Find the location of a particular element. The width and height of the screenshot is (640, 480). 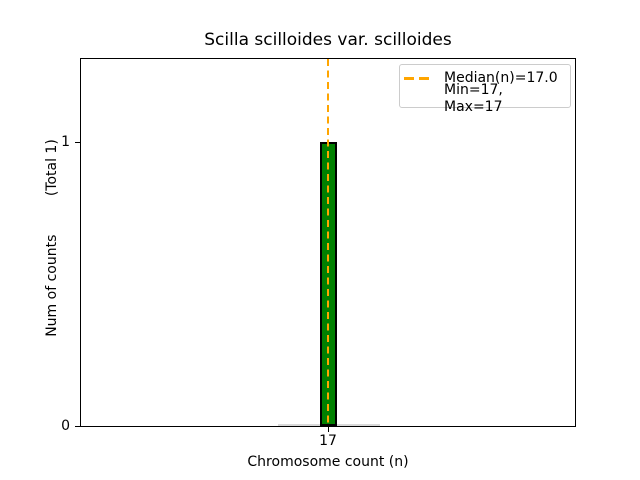

x-tick-label-17: 17 is located at coordinates (328, 441).